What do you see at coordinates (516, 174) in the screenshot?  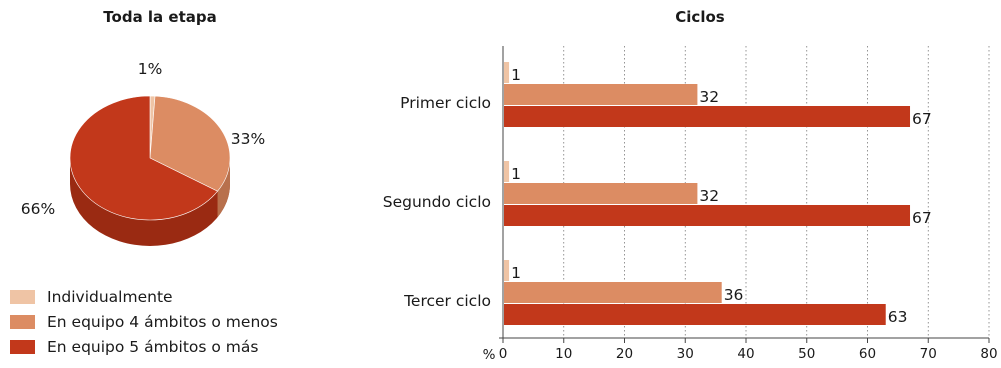 I see `data-label-individual-2: 1` at bounding box center [516, 174].